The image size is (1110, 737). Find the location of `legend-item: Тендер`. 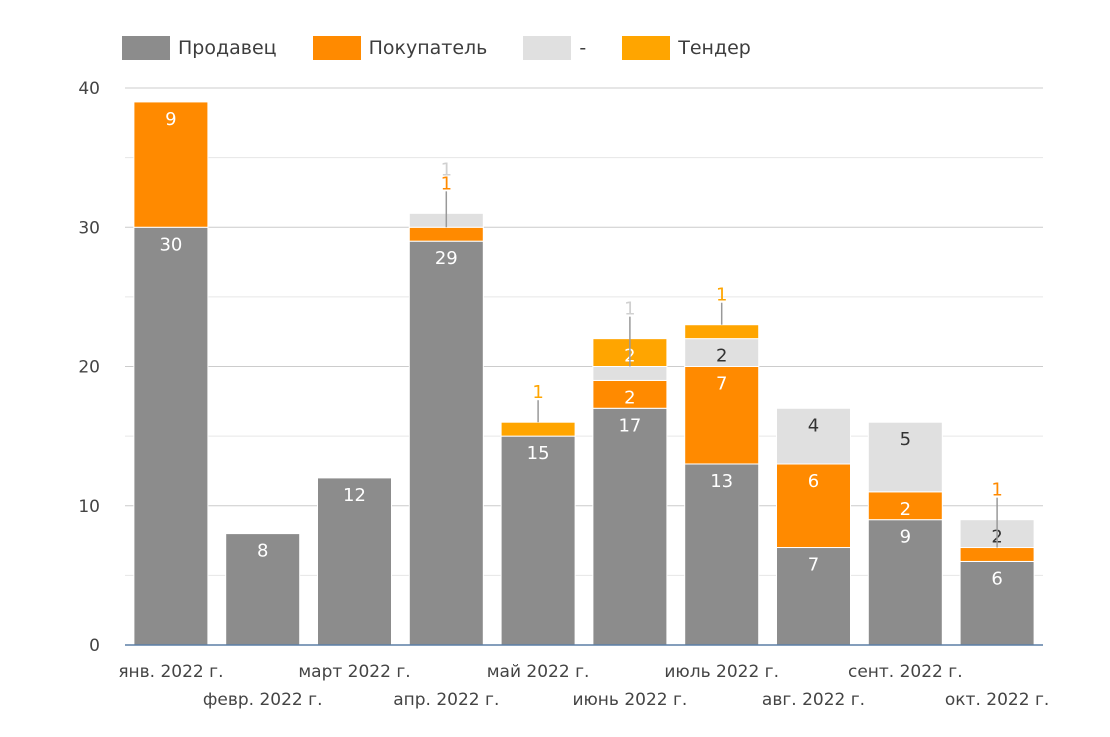

legend-item: Тендер is located at coordinates (686, 48).